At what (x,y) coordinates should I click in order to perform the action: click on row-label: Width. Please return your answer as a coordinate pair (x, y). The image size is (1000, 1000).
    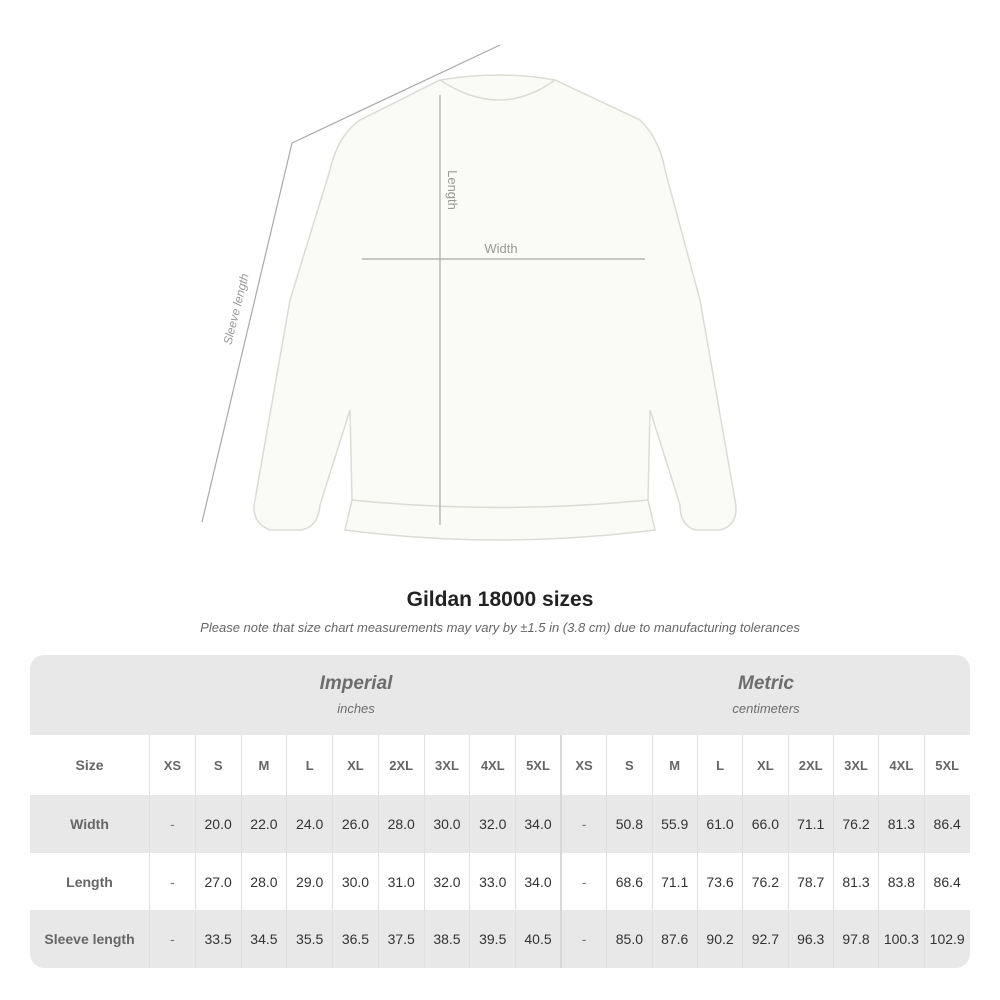
    Looking at the image, I should click on (90, 824).